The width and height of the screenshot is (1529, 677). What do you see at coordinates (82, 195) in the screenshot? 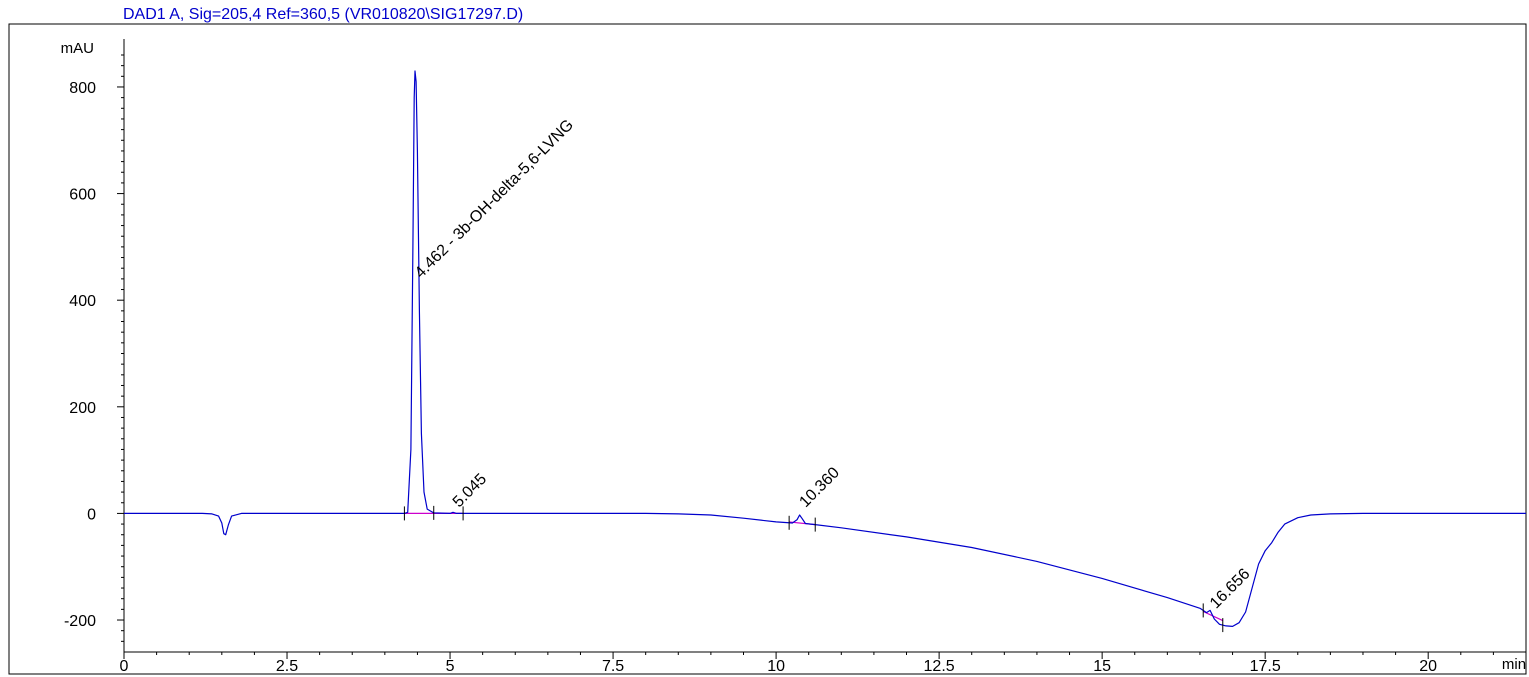
I see `y-tick-label: 600` at bounding box center [82, 195].